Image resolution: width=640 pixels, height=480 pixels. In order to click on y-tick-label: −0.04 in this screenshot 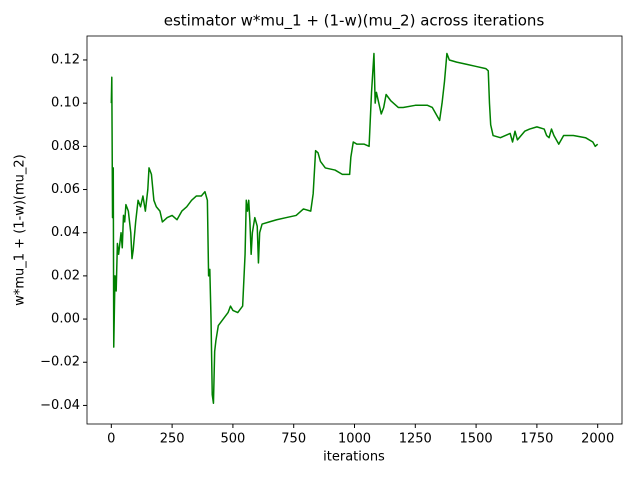, I will do `click(60, 405)`.